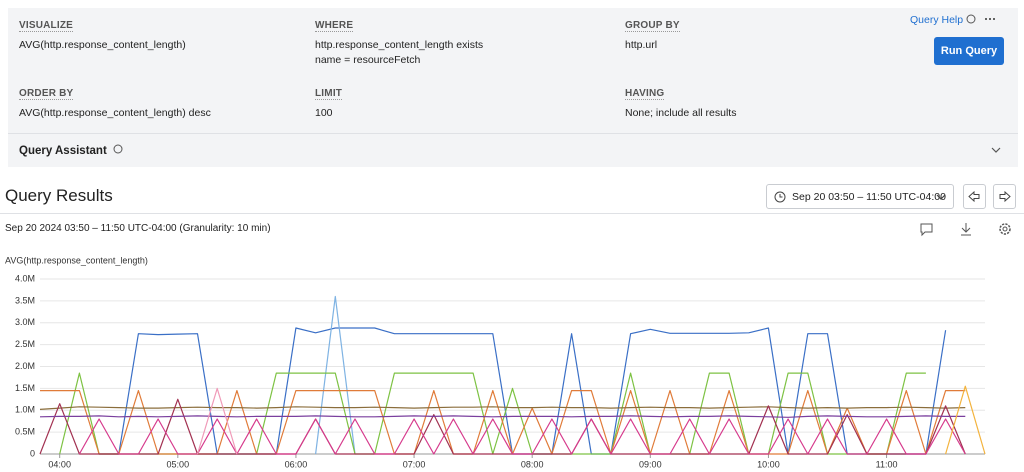 This screenshot has width=1024, height=472. Describe the element at coordinates (981, 19) in the screenshot. I see `help-icons` at that location.